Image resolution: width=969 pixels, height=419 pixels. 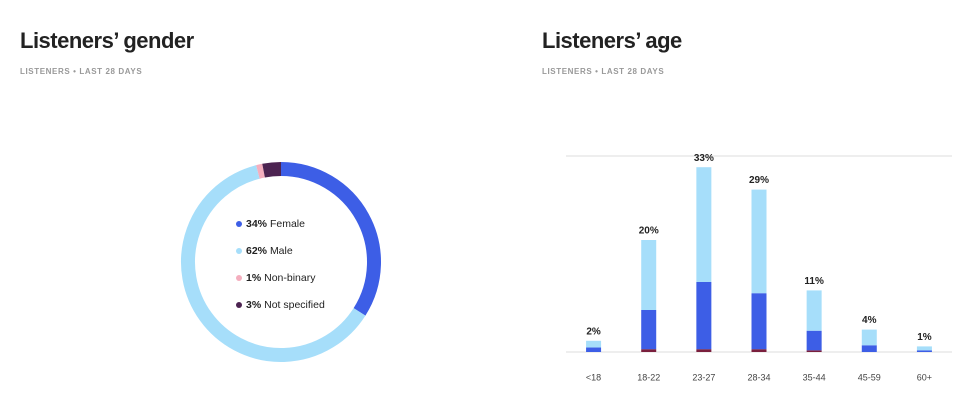 I want to click on legend-label: Not specified, so click(x=294, y=305).